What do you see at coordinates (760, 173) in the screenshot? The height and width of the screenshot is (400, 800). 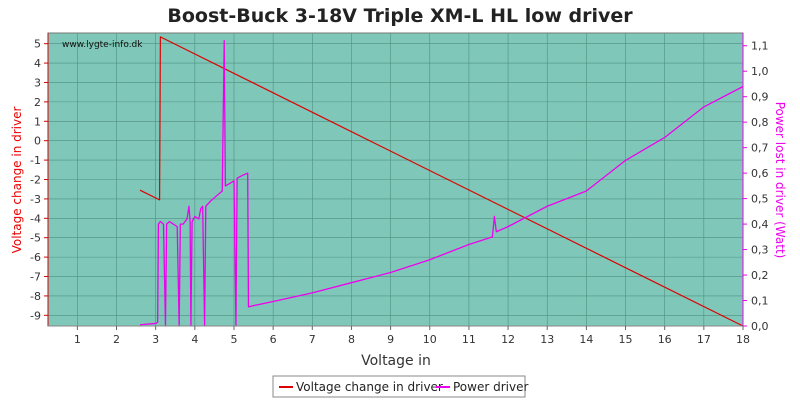 I see `right-tick-label: 0,6` at bounding box center [760, 173].